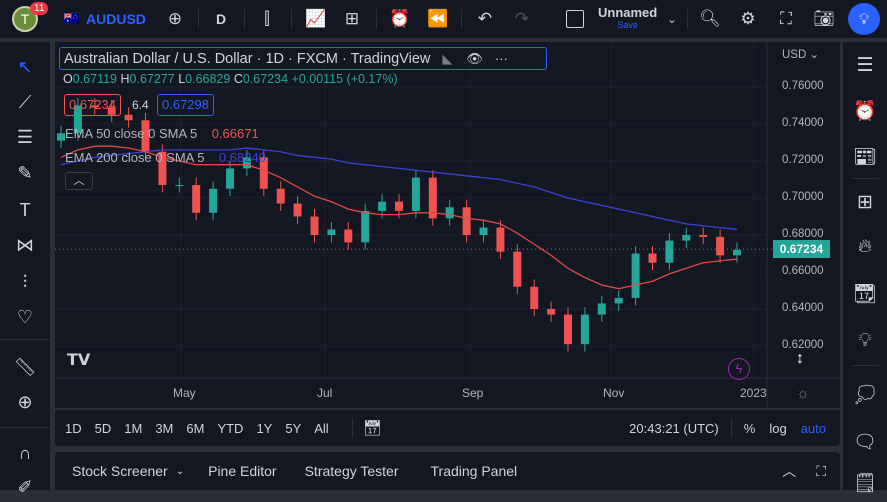 The width and height of the screenshot is (887, 502). What do you see at coordinates (575, 19) in the screenshot?
I see `layout-square-icon` at bounding box center [575, 19].